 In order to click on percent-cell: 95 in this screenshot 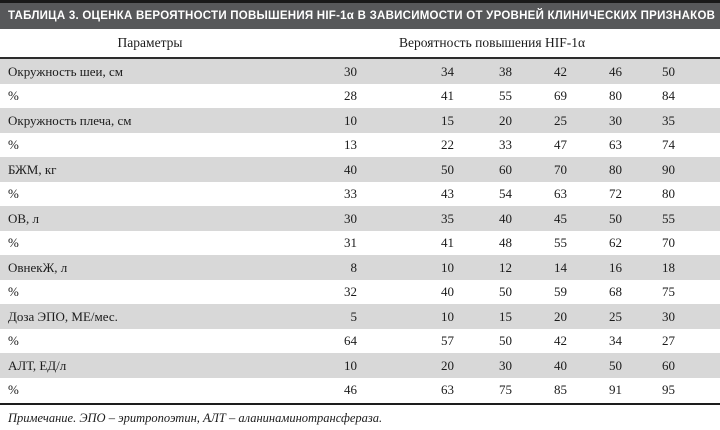, I will do `click(668, 390)`.